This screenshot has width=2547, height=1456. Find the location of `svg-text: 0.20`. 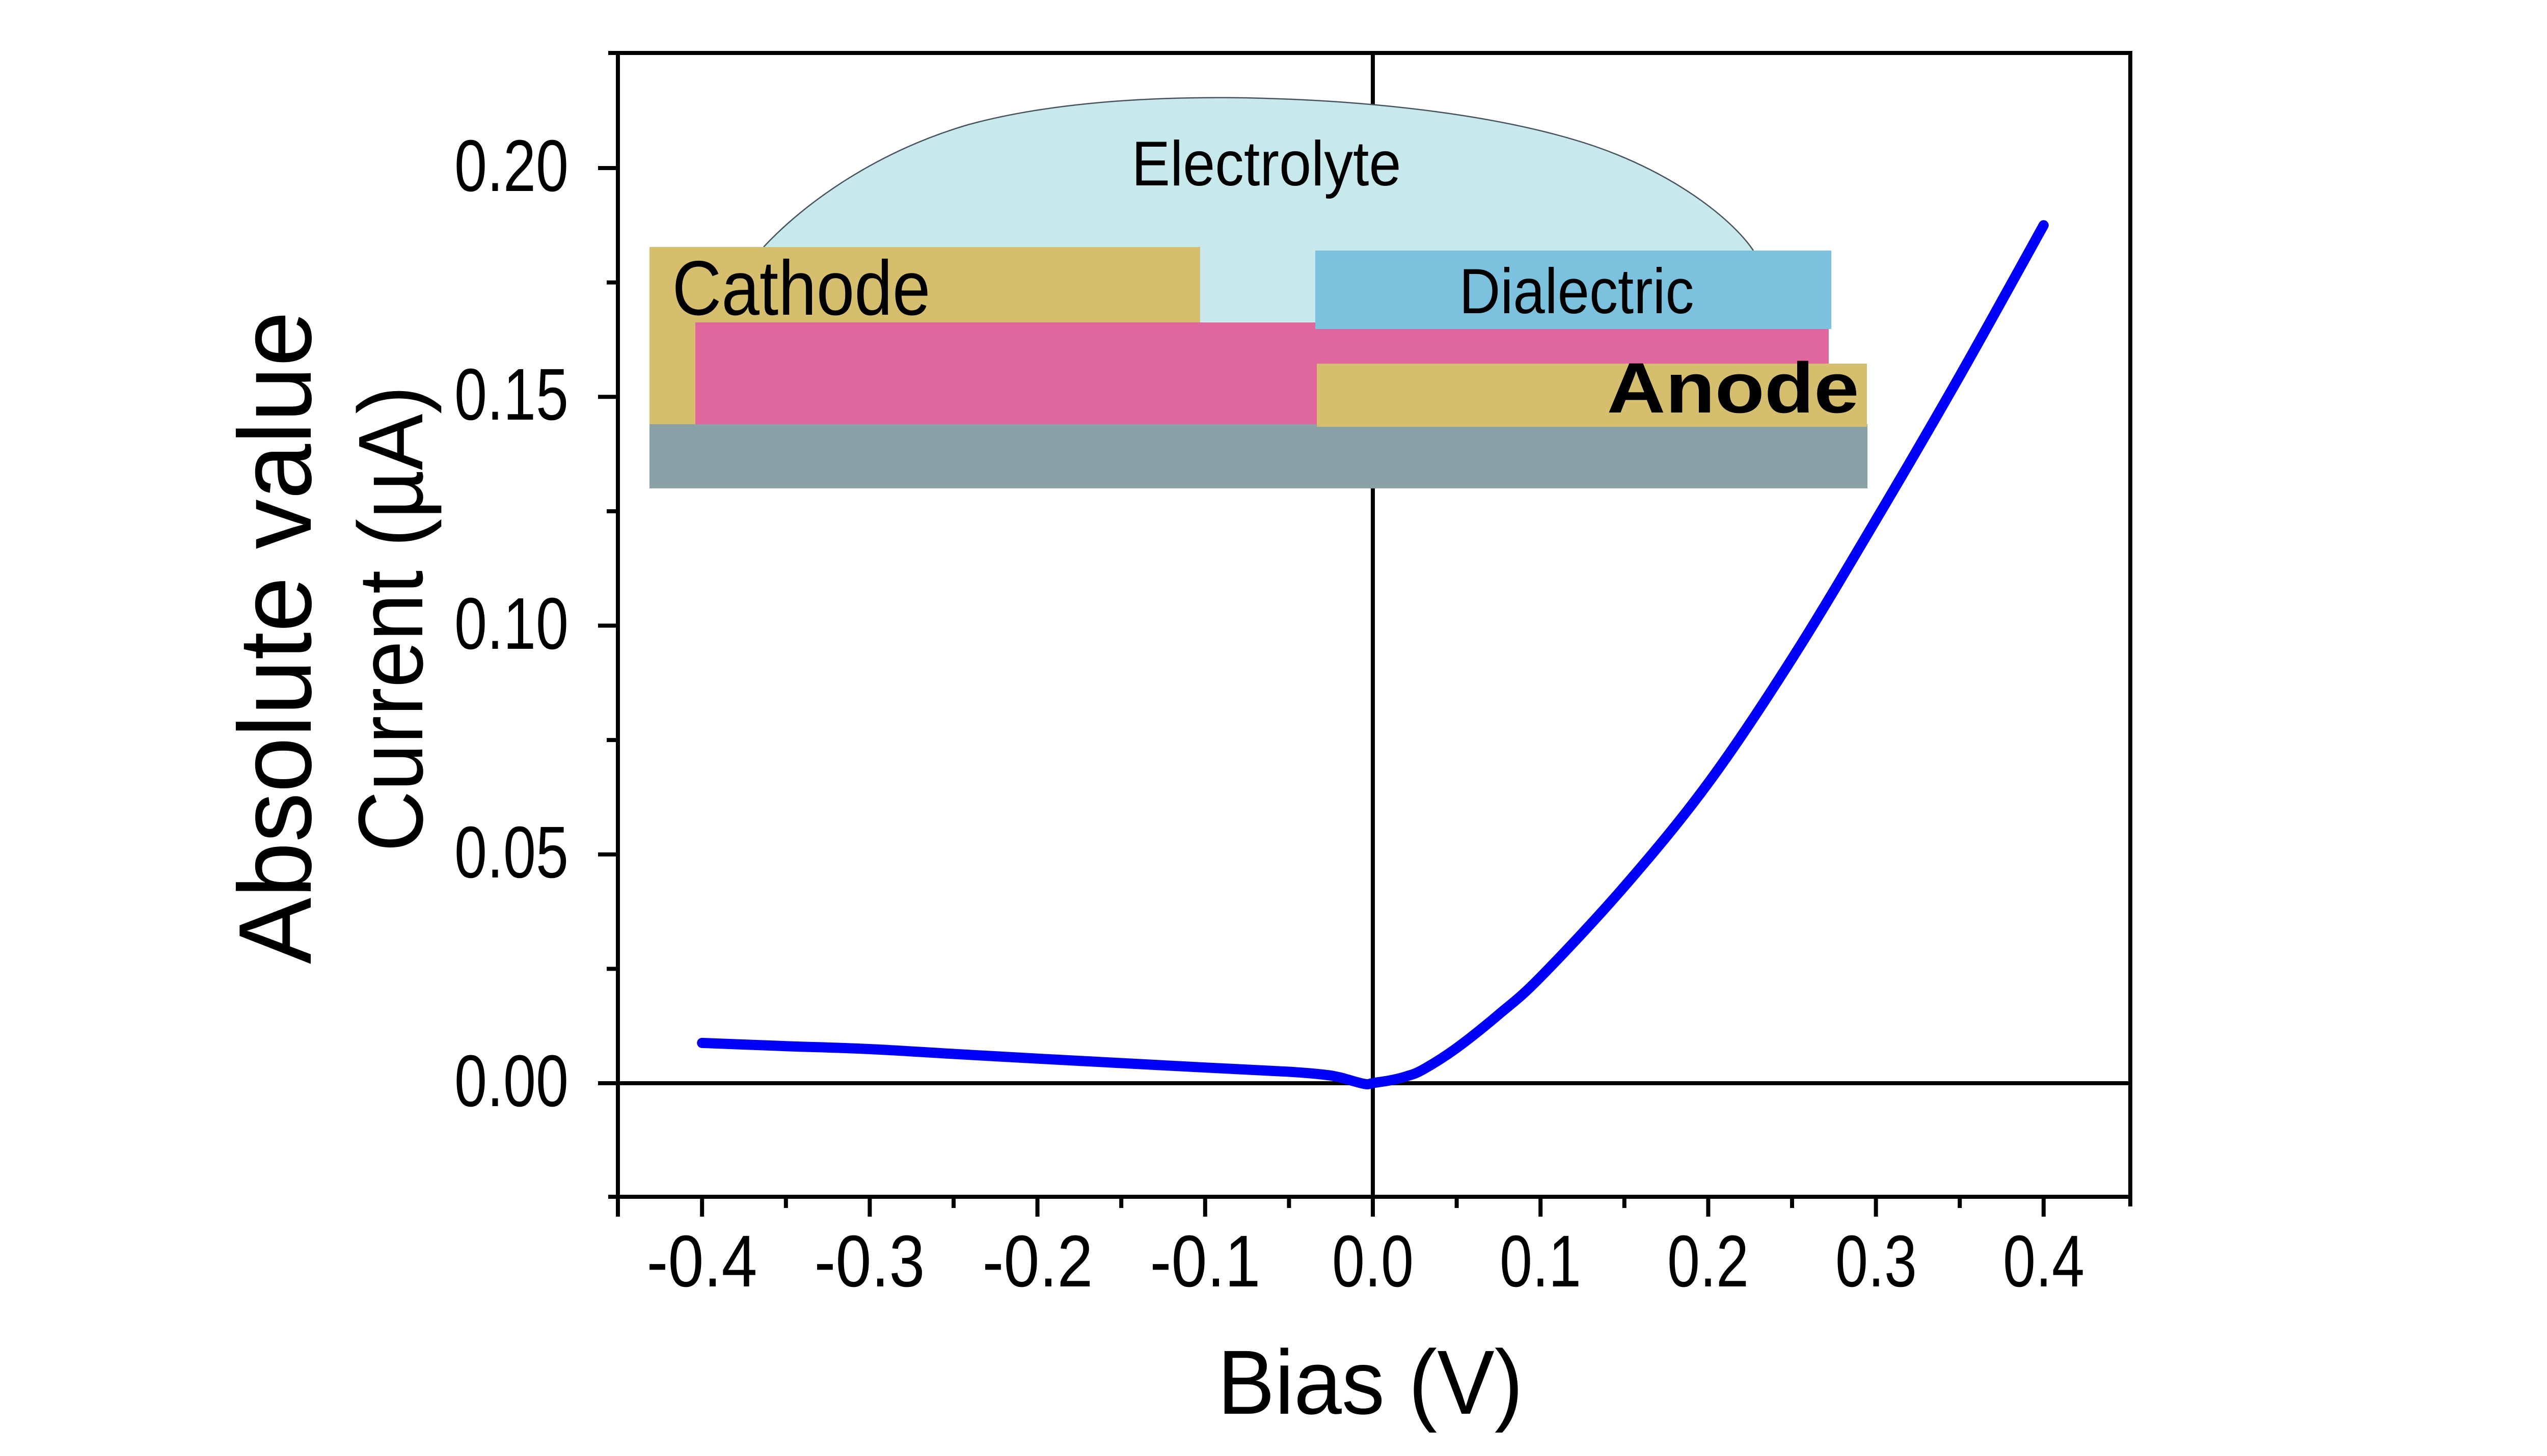

svg-text: 0.20 is located at coordinates (511, 166).